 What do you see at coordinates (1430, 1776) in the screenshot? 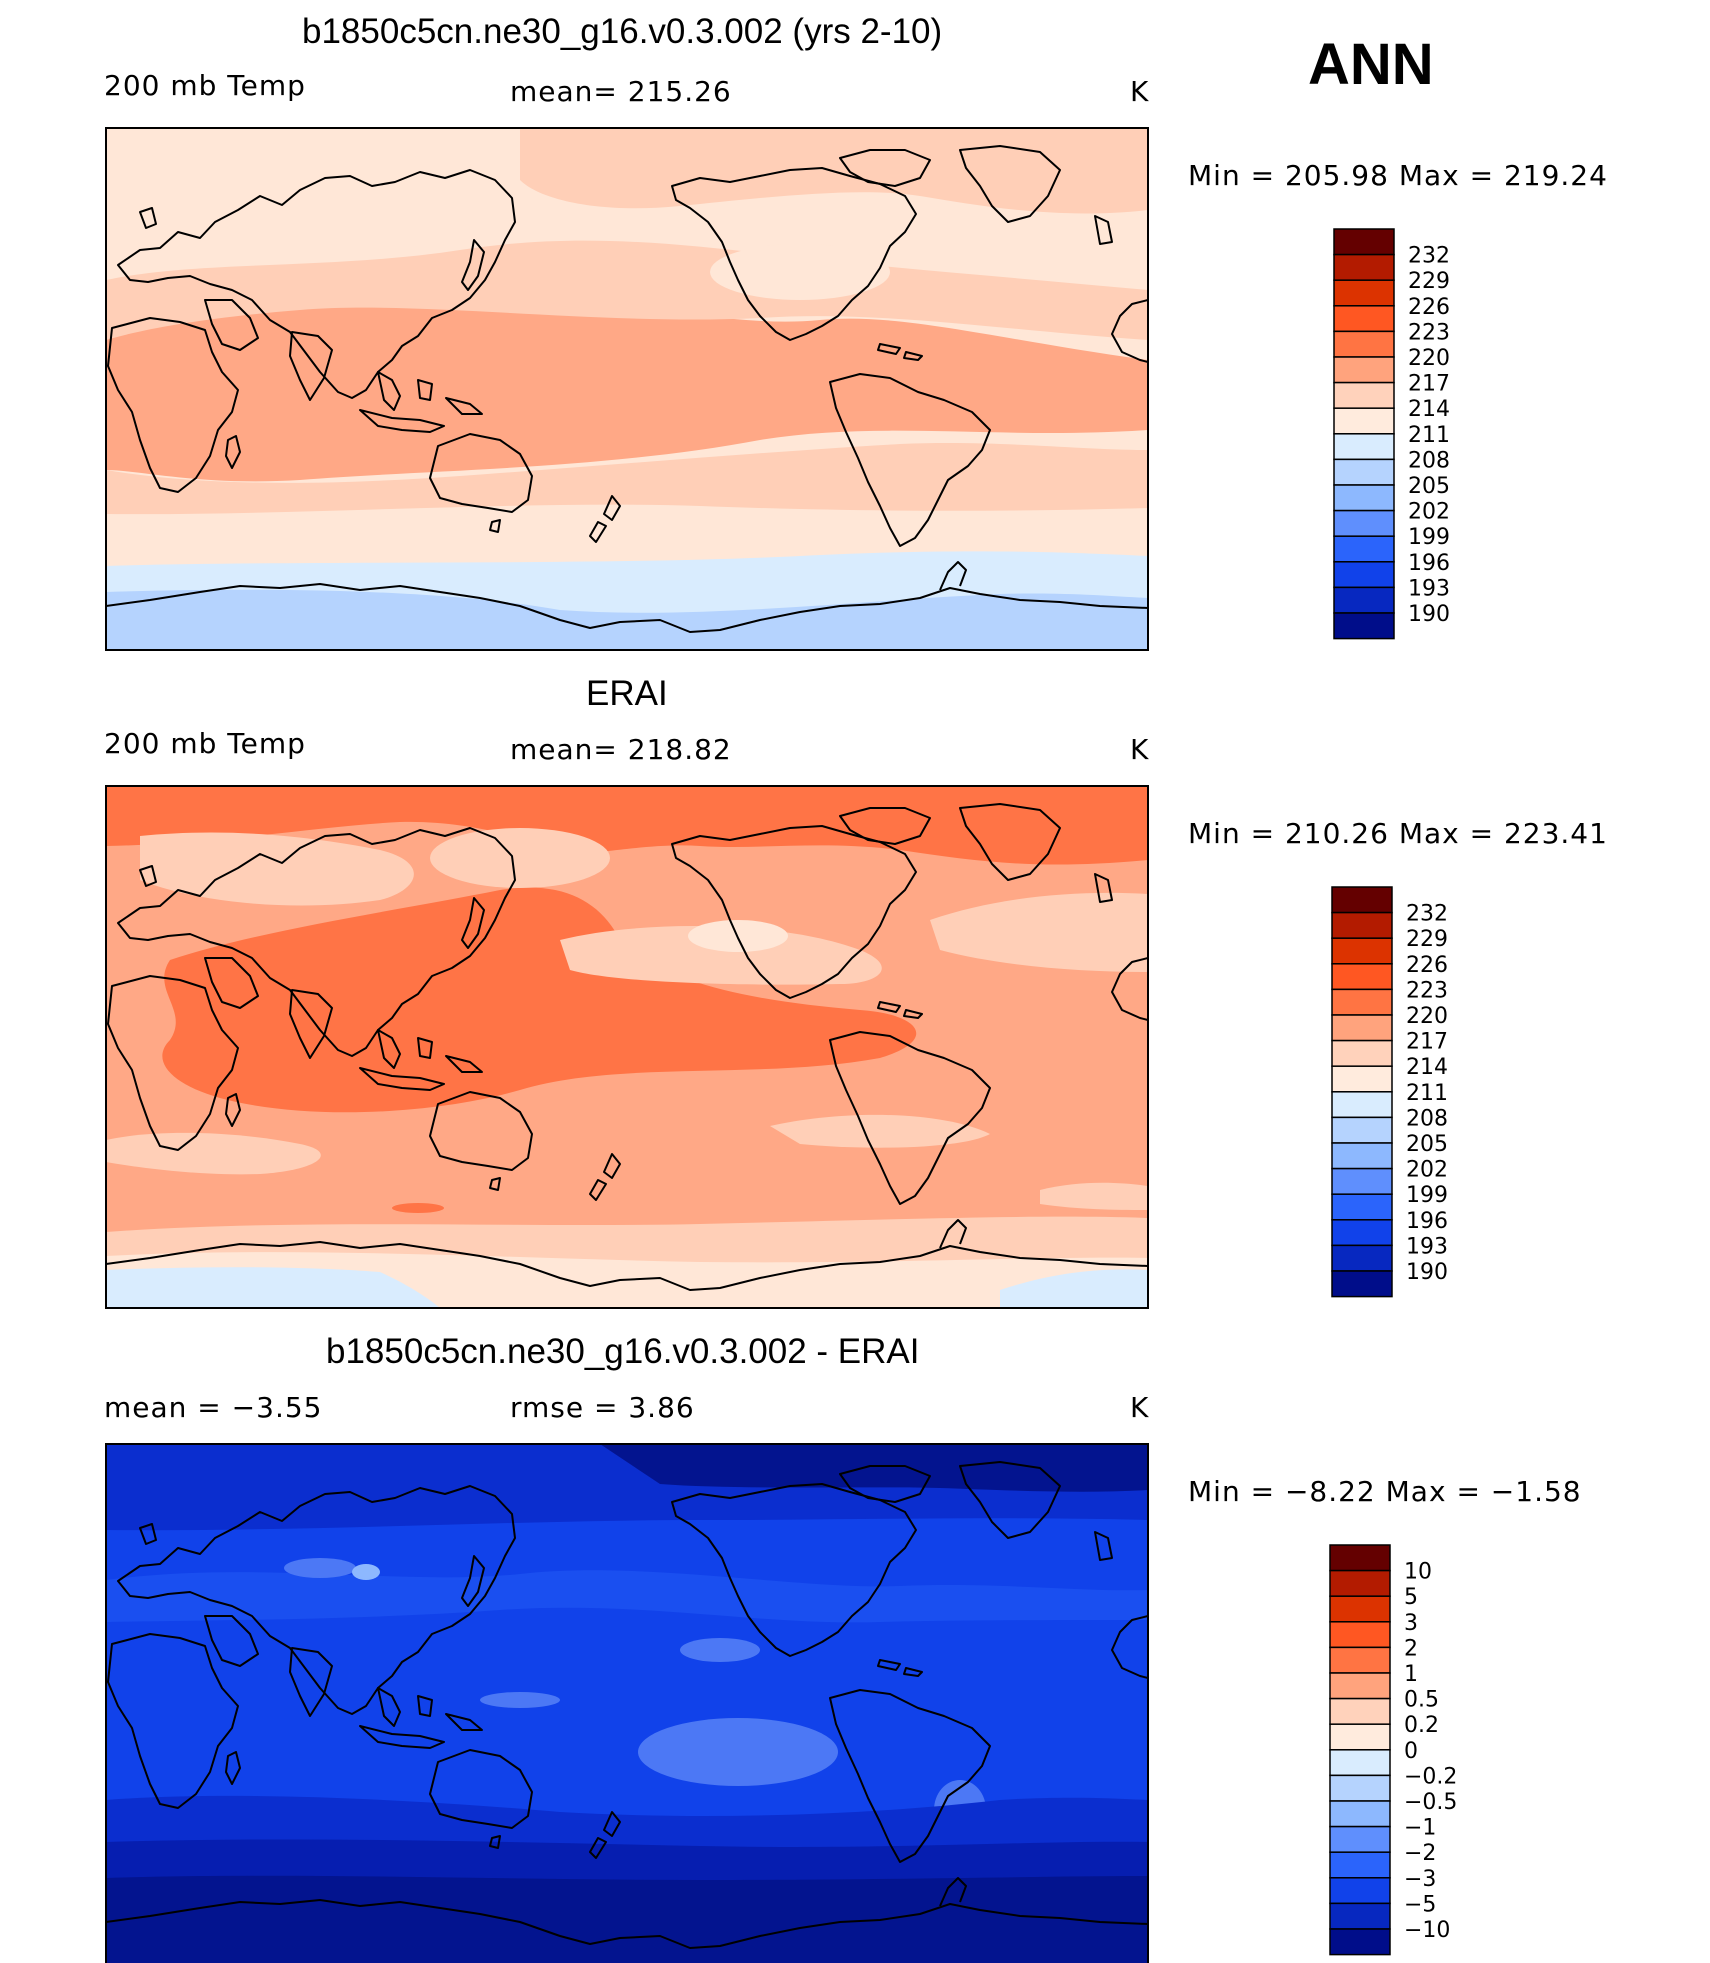
I see `panel3-colorbar-label: −0.2` at bounding box center [1430, 1776].